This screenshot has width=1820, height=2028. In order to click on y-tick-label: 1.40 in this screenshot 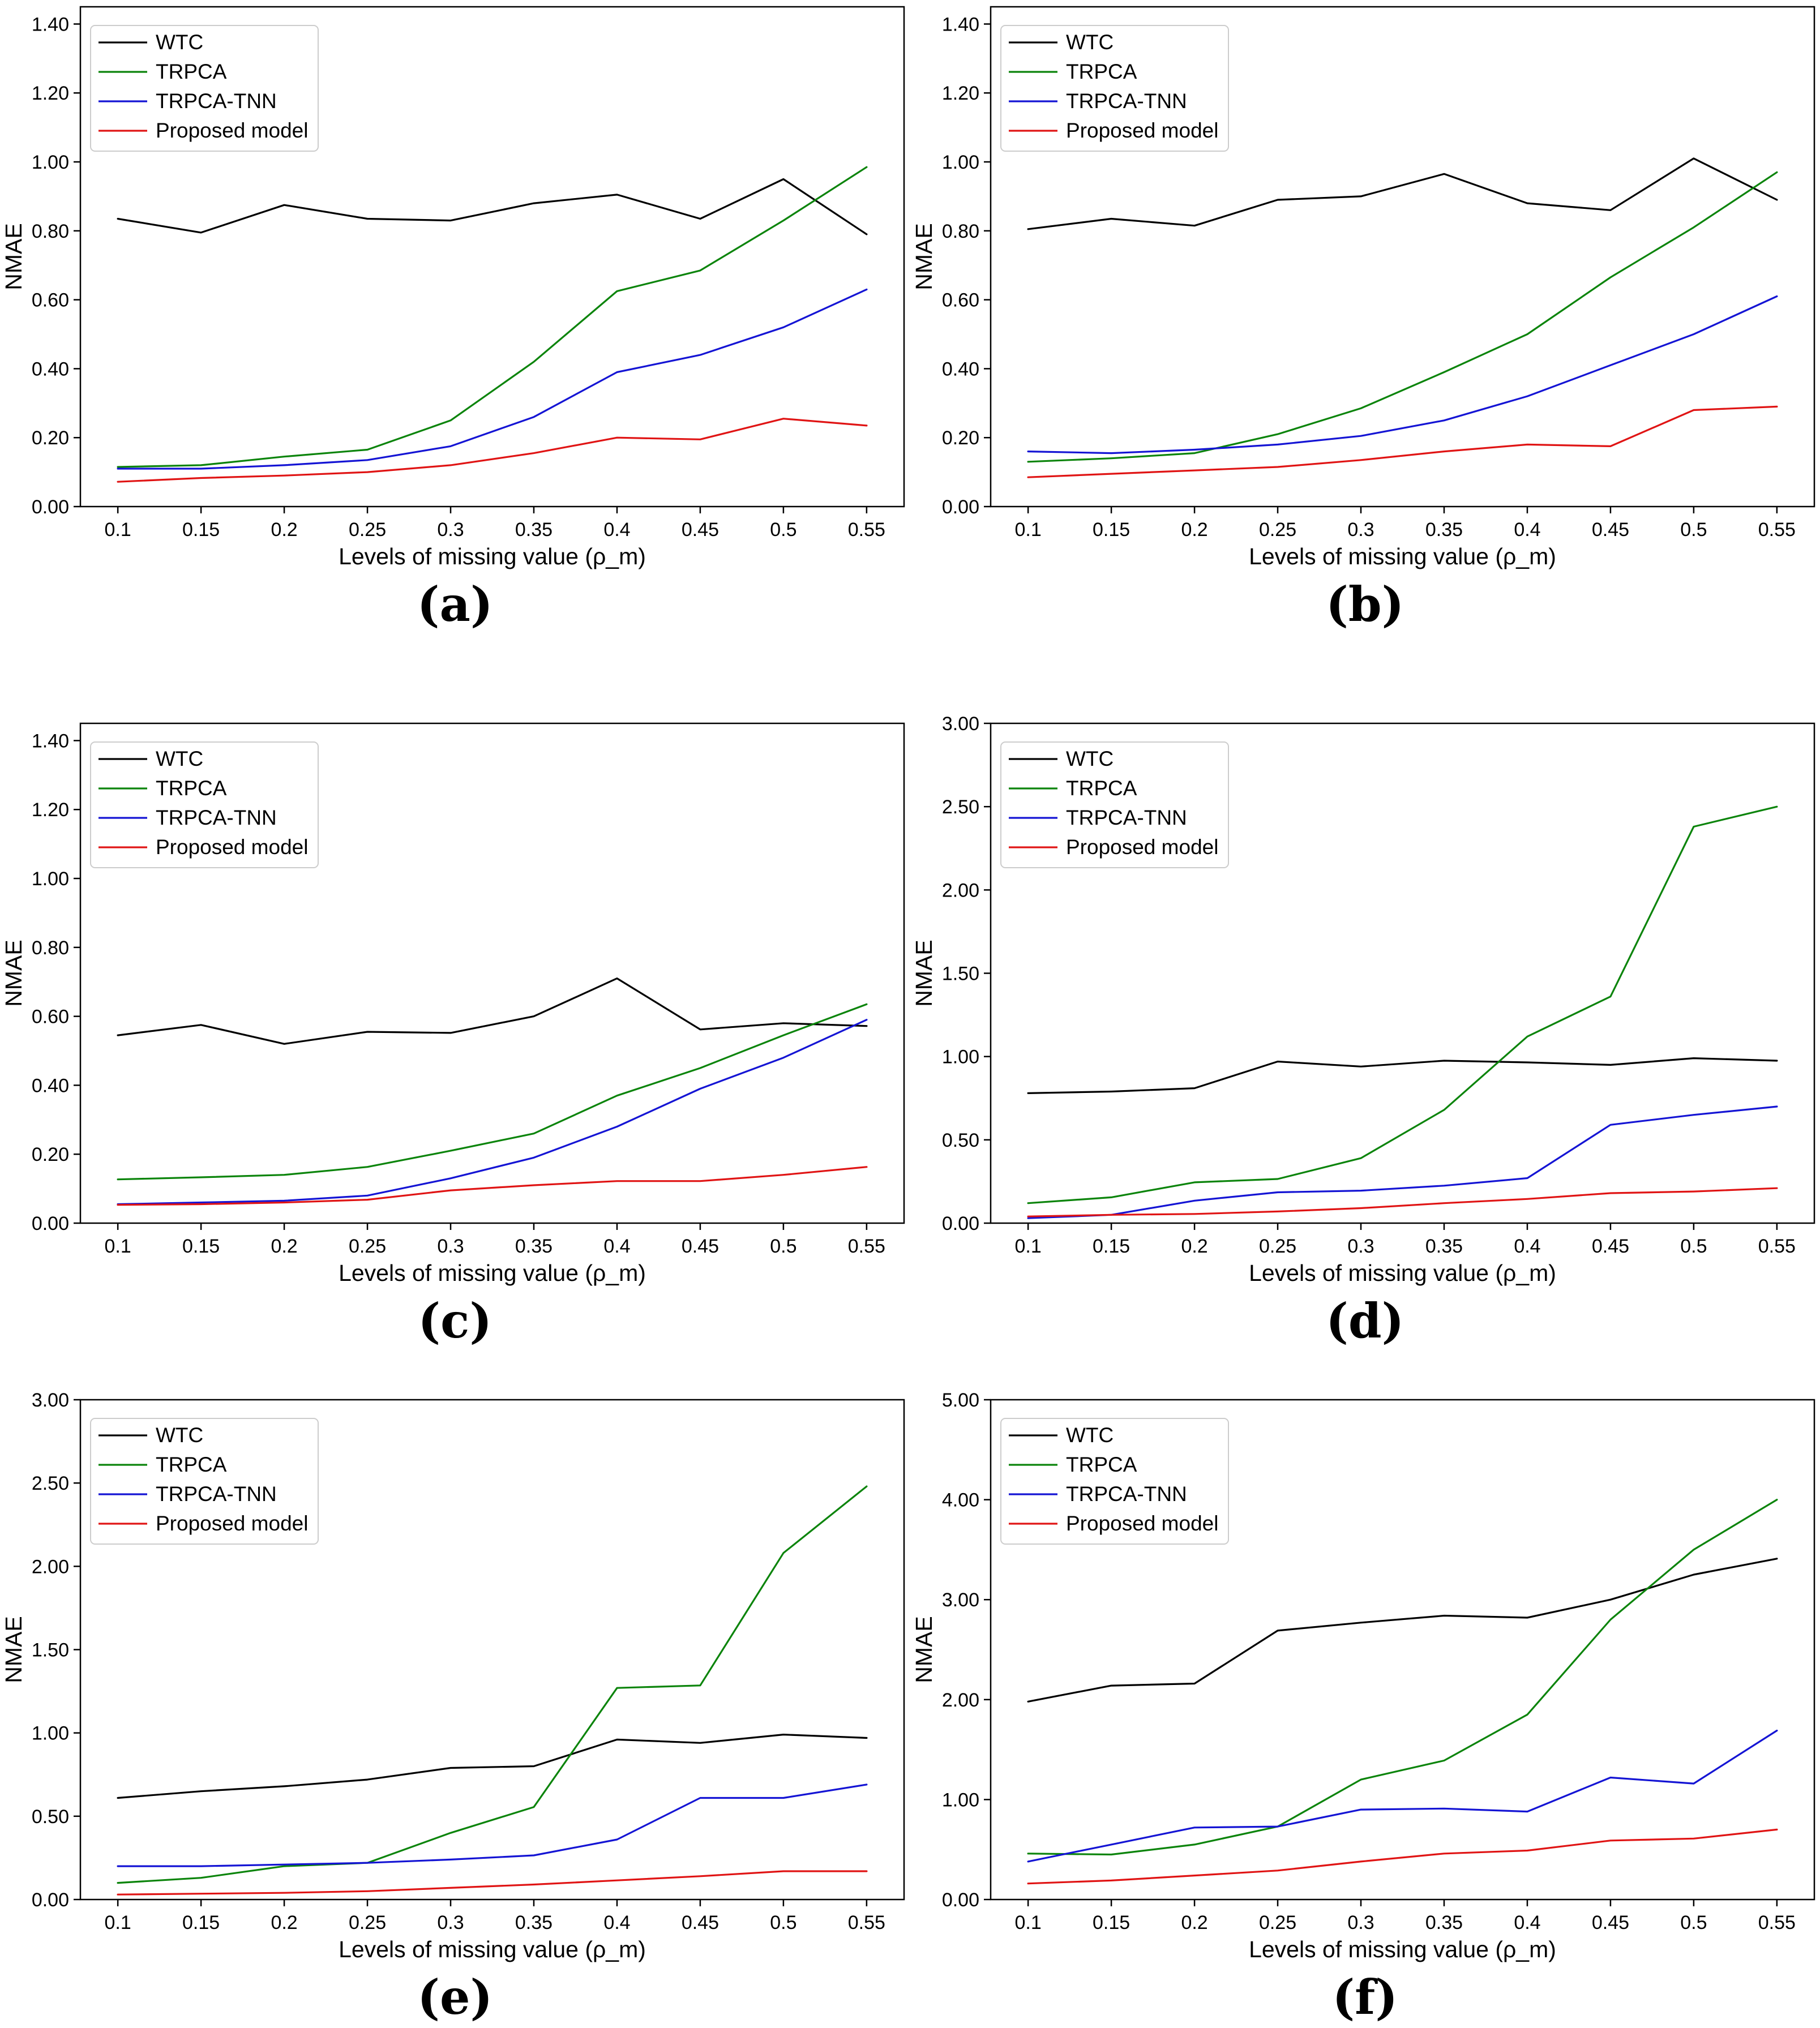, I will do `click(960, 24)`.